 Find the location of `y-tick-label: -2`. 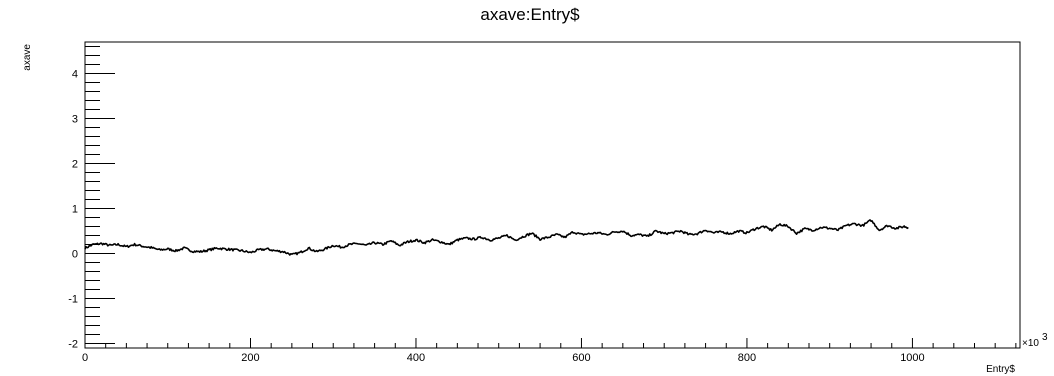

y-tick-label: -2 is located at coordinates (73, 345).